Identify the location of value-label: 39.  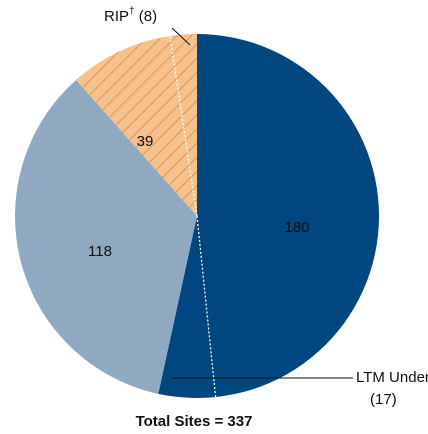
(145, 141).